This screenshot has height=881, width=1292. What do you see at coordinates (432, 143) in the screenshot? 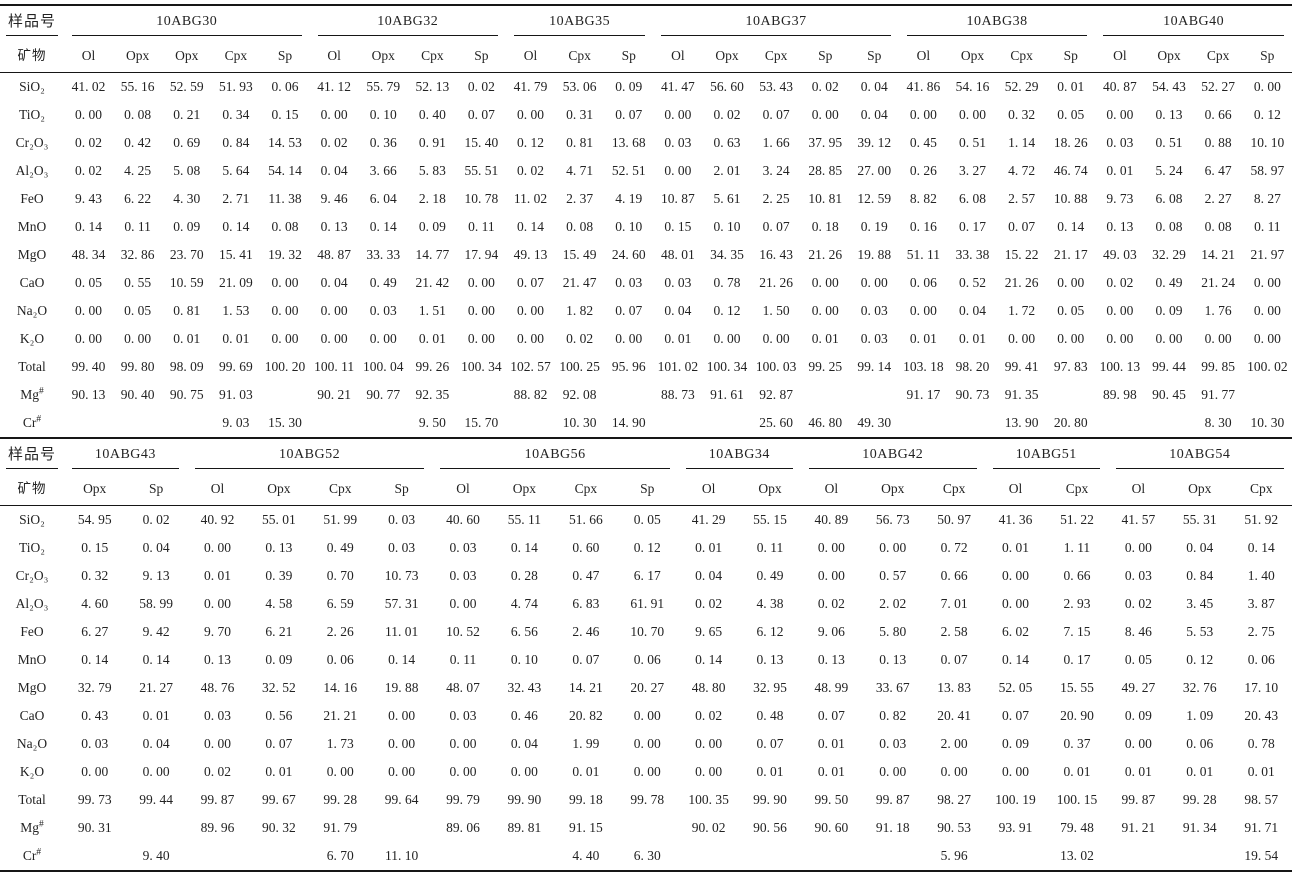
I see `value-cell: 0. 91` at bounding box center [432, 143].